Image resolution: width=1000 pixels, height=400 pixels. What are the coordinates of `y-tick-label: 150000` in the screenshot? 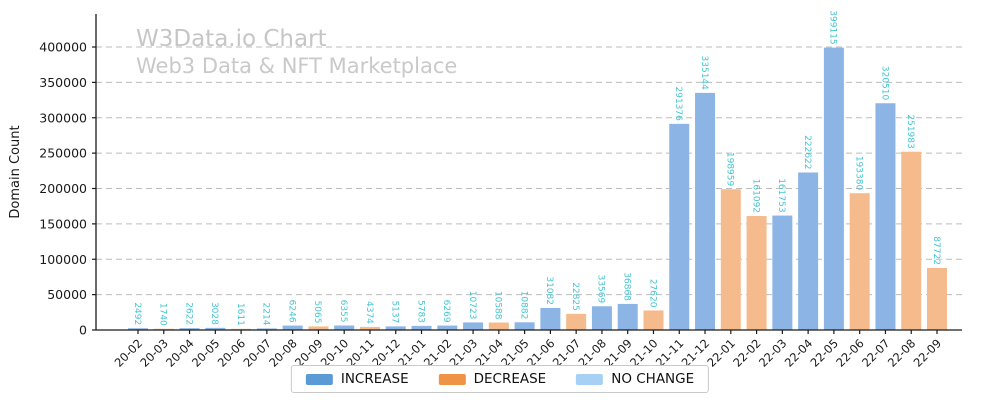 It's located at (63, 223).